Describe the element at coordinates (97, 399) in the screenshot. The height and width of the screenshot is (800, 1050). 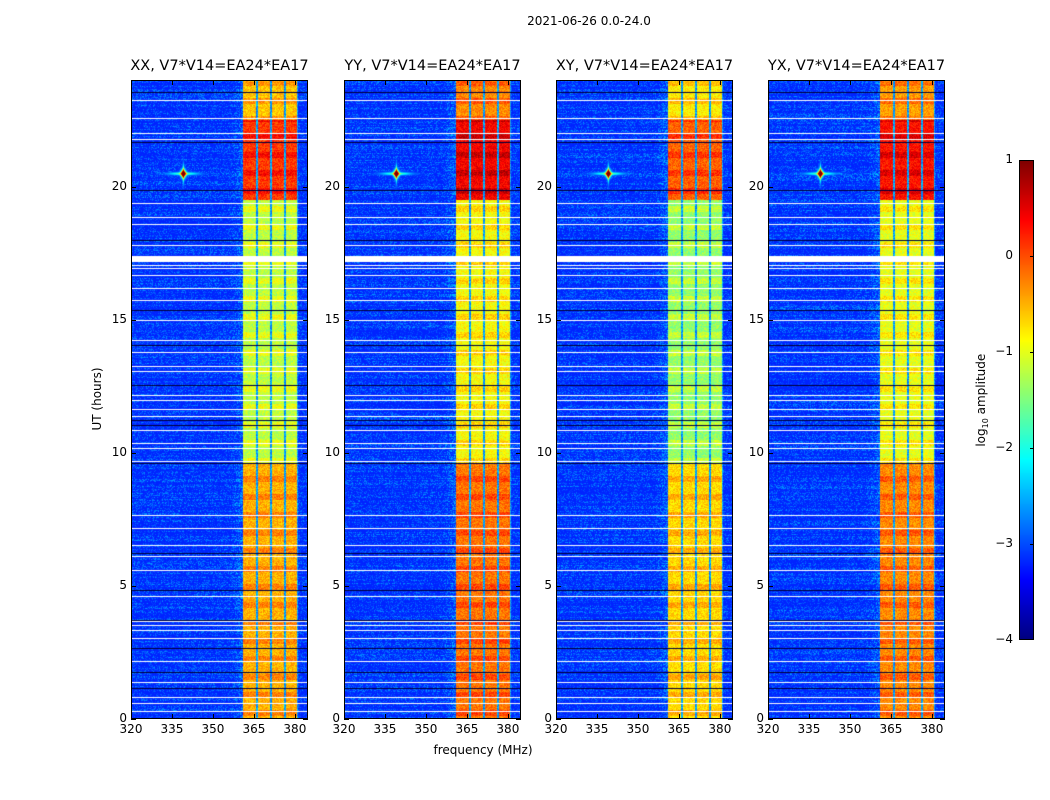
I see `y-axis-label: UT (hours)` at that location.